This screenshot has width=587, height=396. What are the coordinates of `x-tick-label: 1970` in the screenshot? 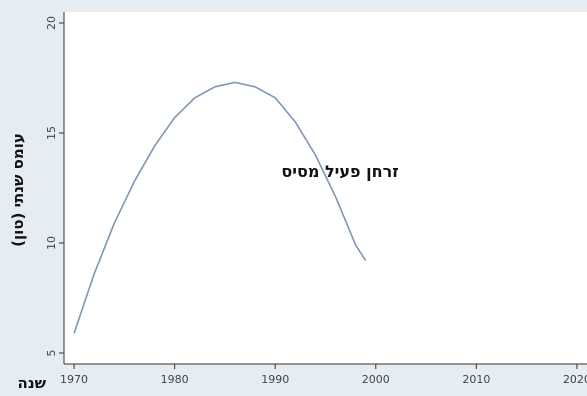 It's located at (74, 379).